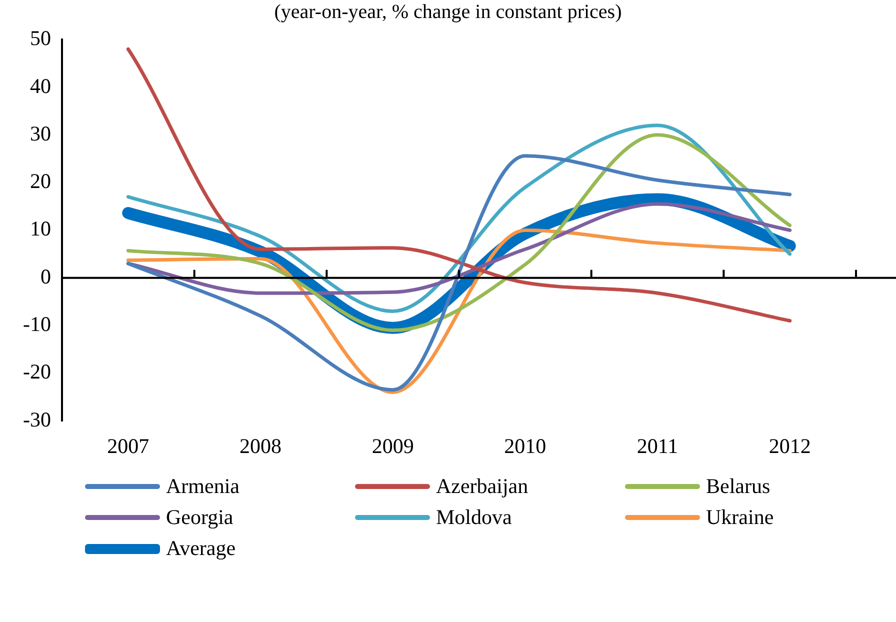  I want to click on y-tick-label: 20, so click(40, 181).